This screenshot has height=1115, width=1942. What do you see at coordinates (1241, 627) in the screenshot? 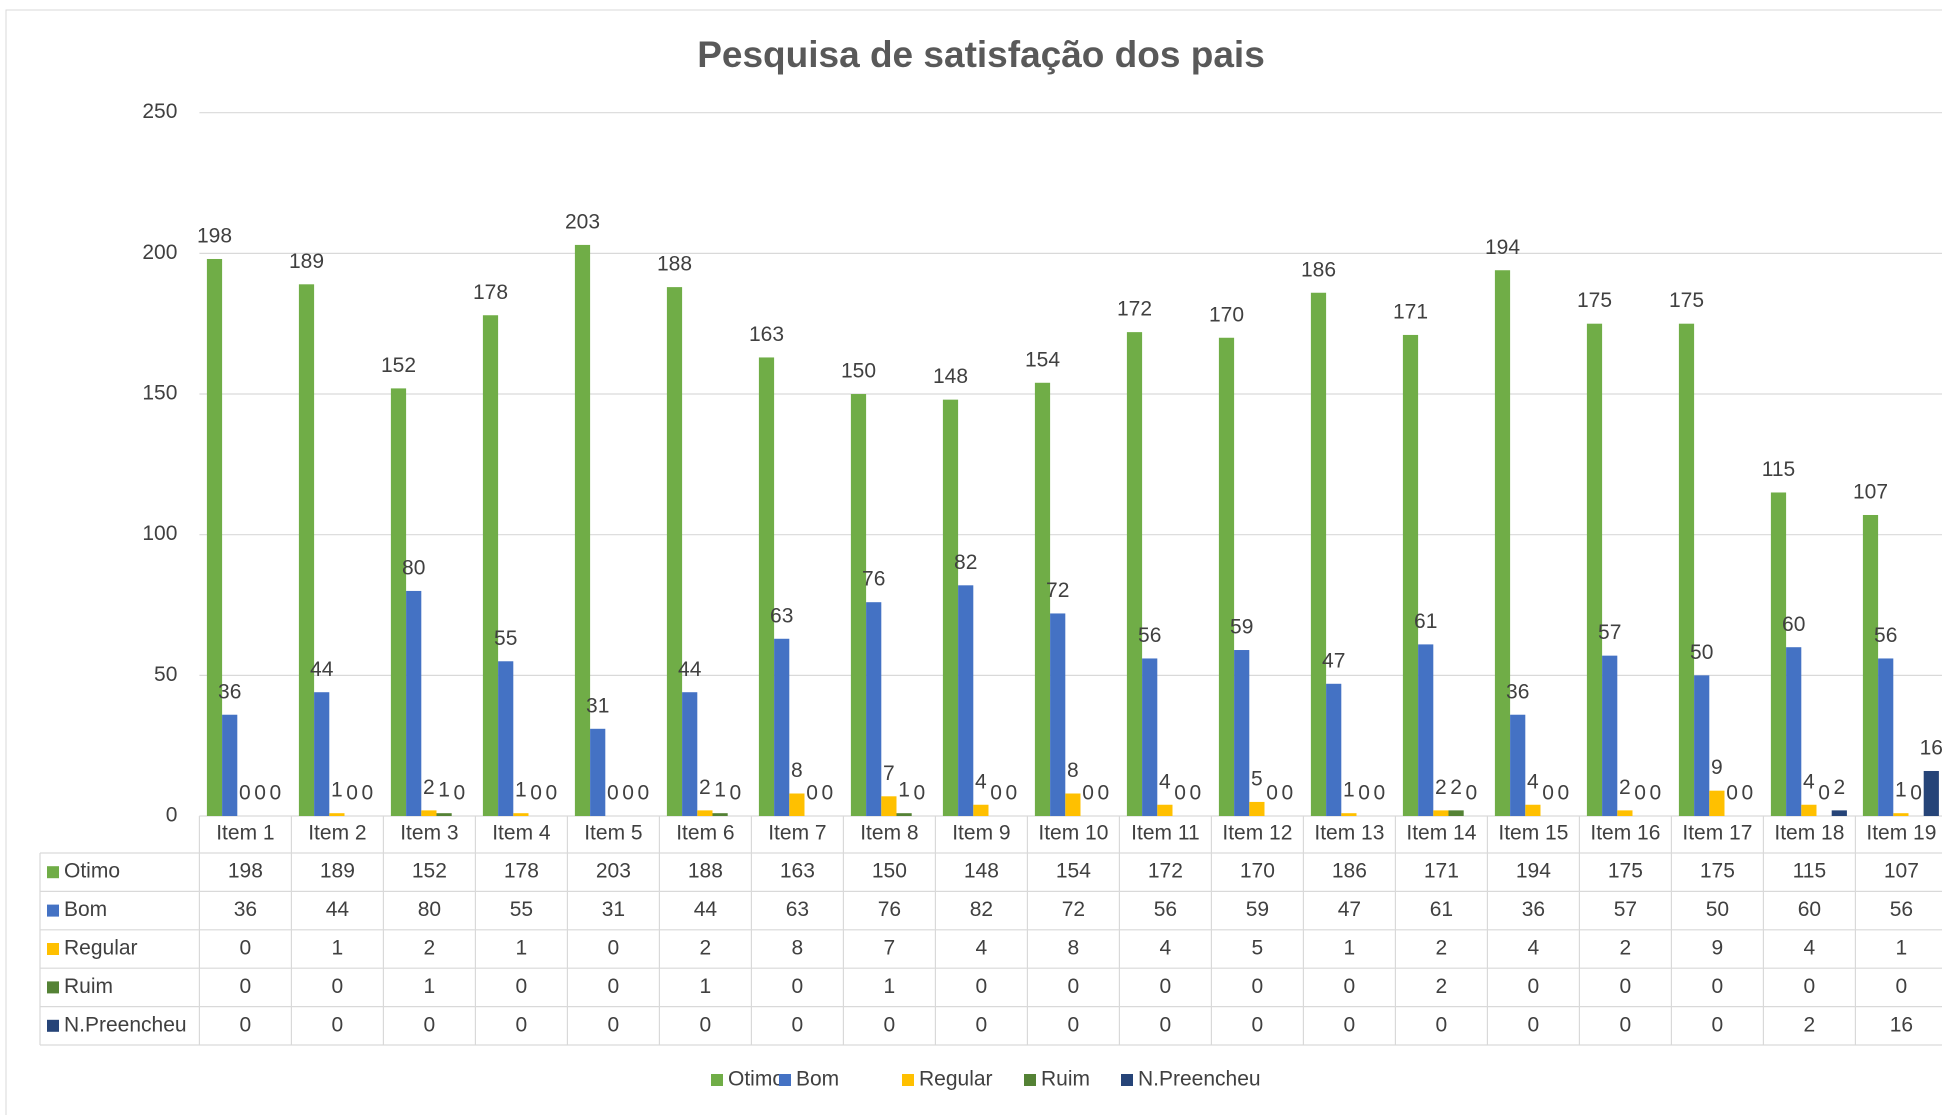
I see `data-label: 59` at bounding box center [1241, 627].